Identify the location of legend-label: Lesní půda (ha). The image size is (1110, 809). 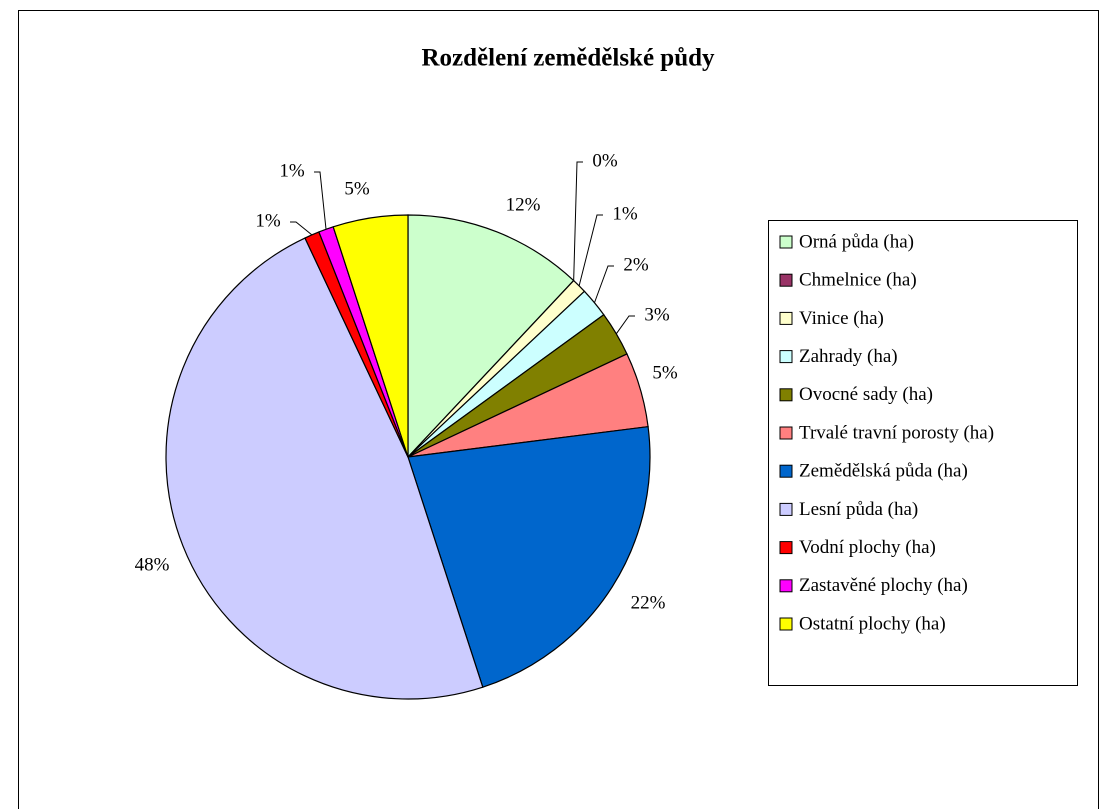
(858, 509).